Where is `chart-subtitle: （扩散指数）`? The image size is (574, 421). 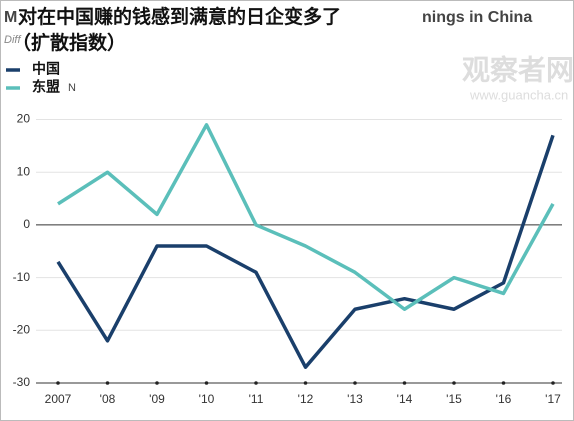 chart-subtitle: （扩散指数） is located at coordinates (69, 42).